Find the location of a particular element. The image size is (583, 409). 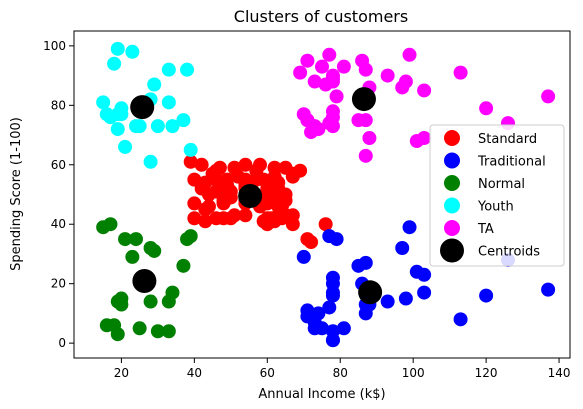

x-tick-label: 40 is located at coordinates (194, 373).